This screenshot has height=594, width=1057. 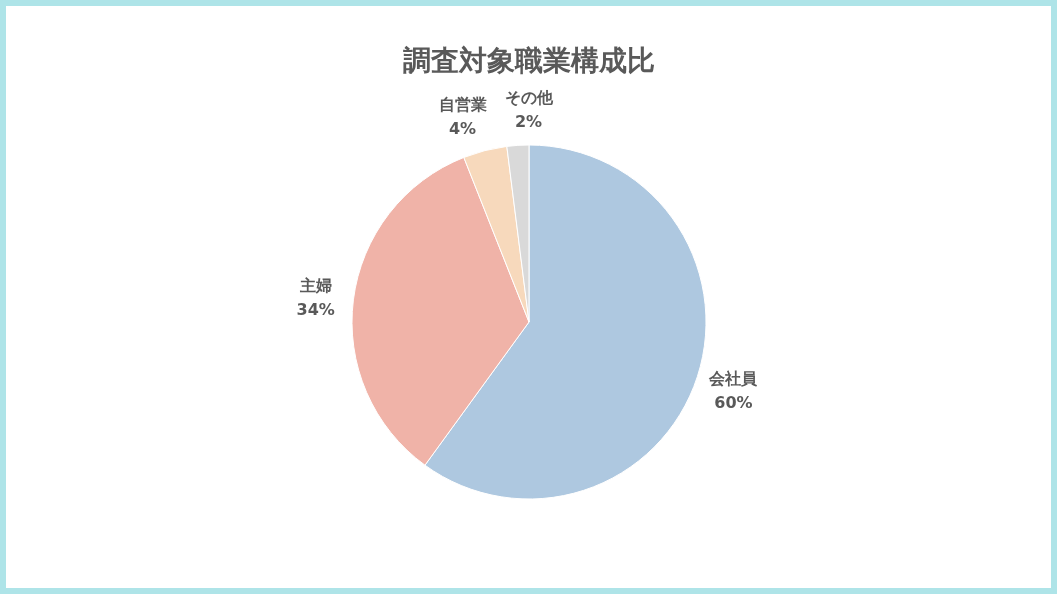 I want to click on slice-label: 会社員, so click(x=733, y=379).